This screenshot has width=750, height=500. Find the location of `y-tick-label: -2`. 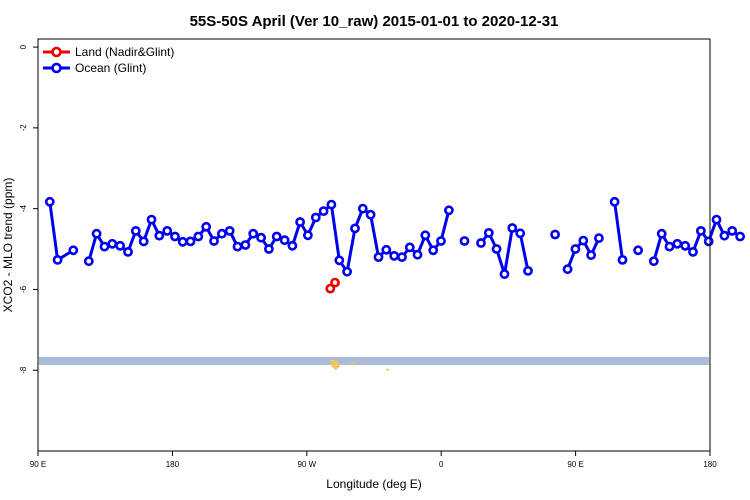

y-tick-label: -2 is located at coordinates (23, 128).